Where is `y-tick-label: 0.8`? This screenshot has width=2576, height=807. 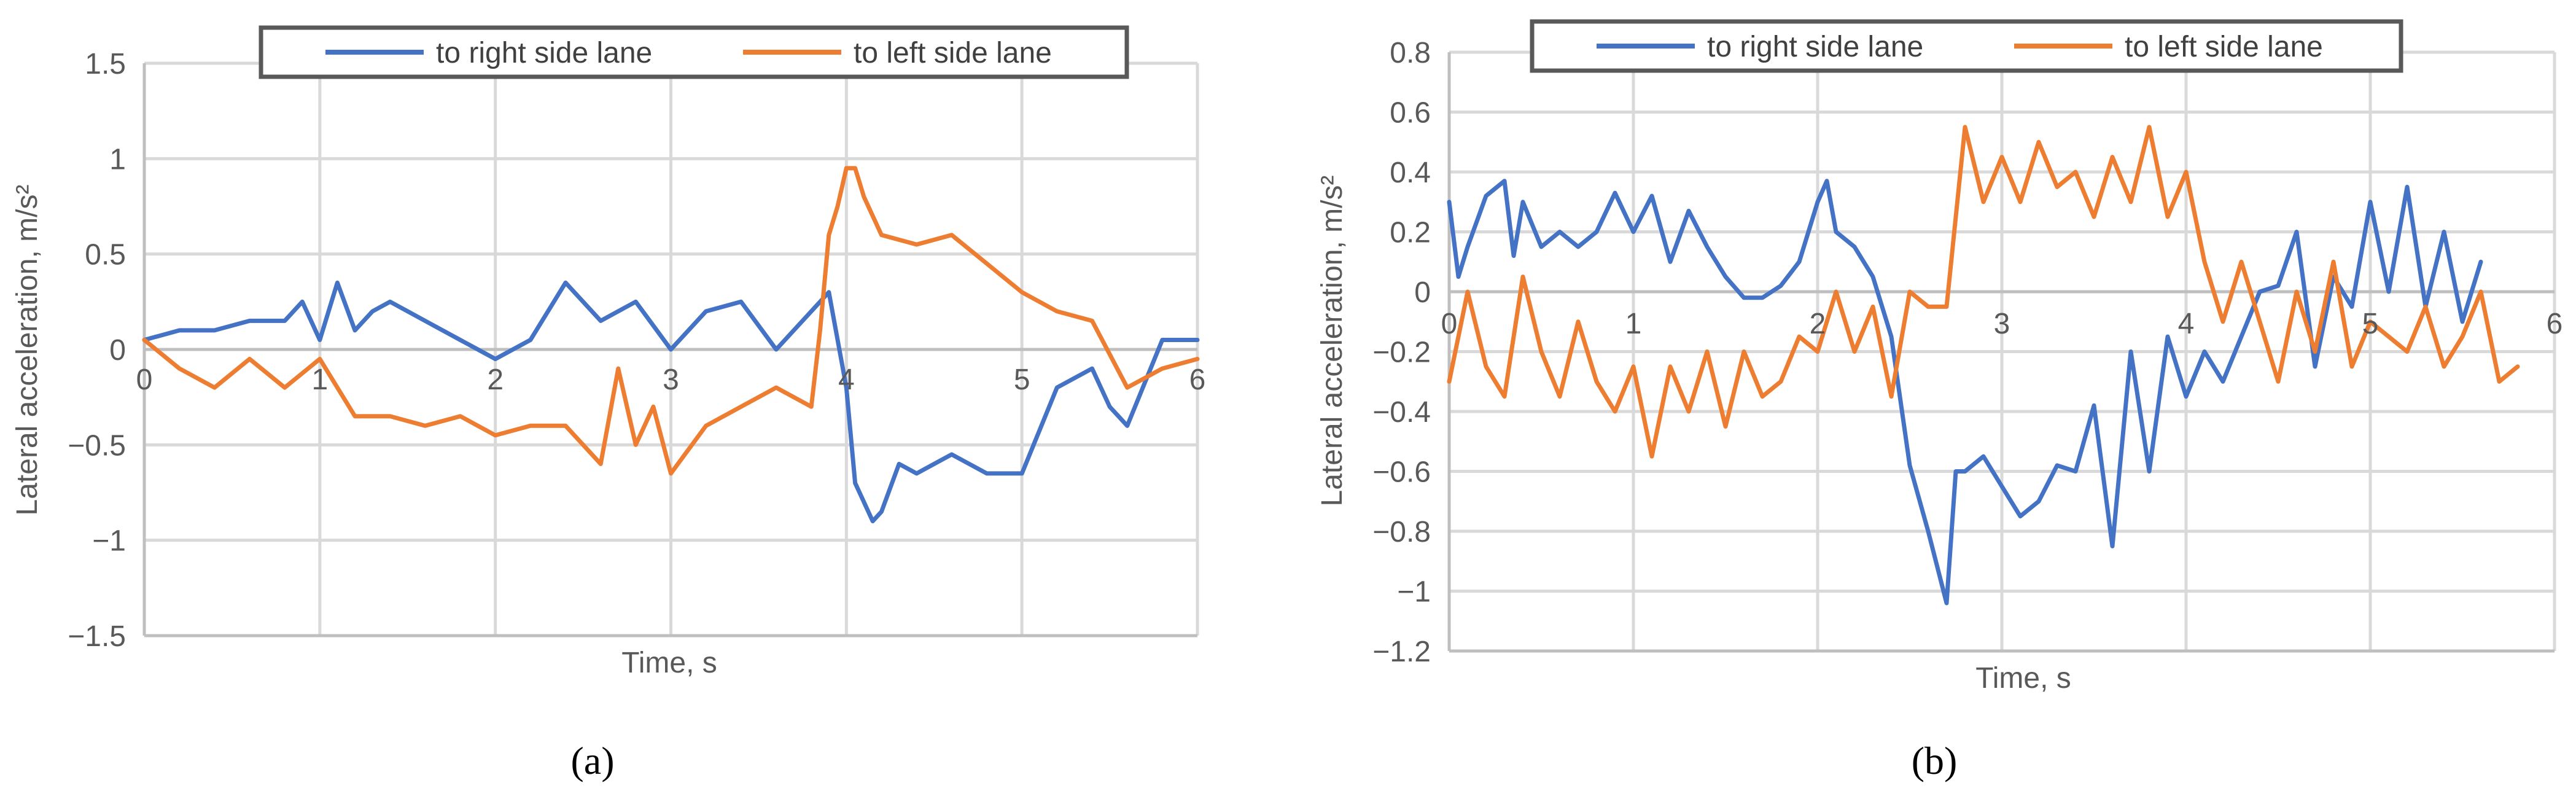
y-tick-label: 0.8 is located at coordinates (1410, 53).